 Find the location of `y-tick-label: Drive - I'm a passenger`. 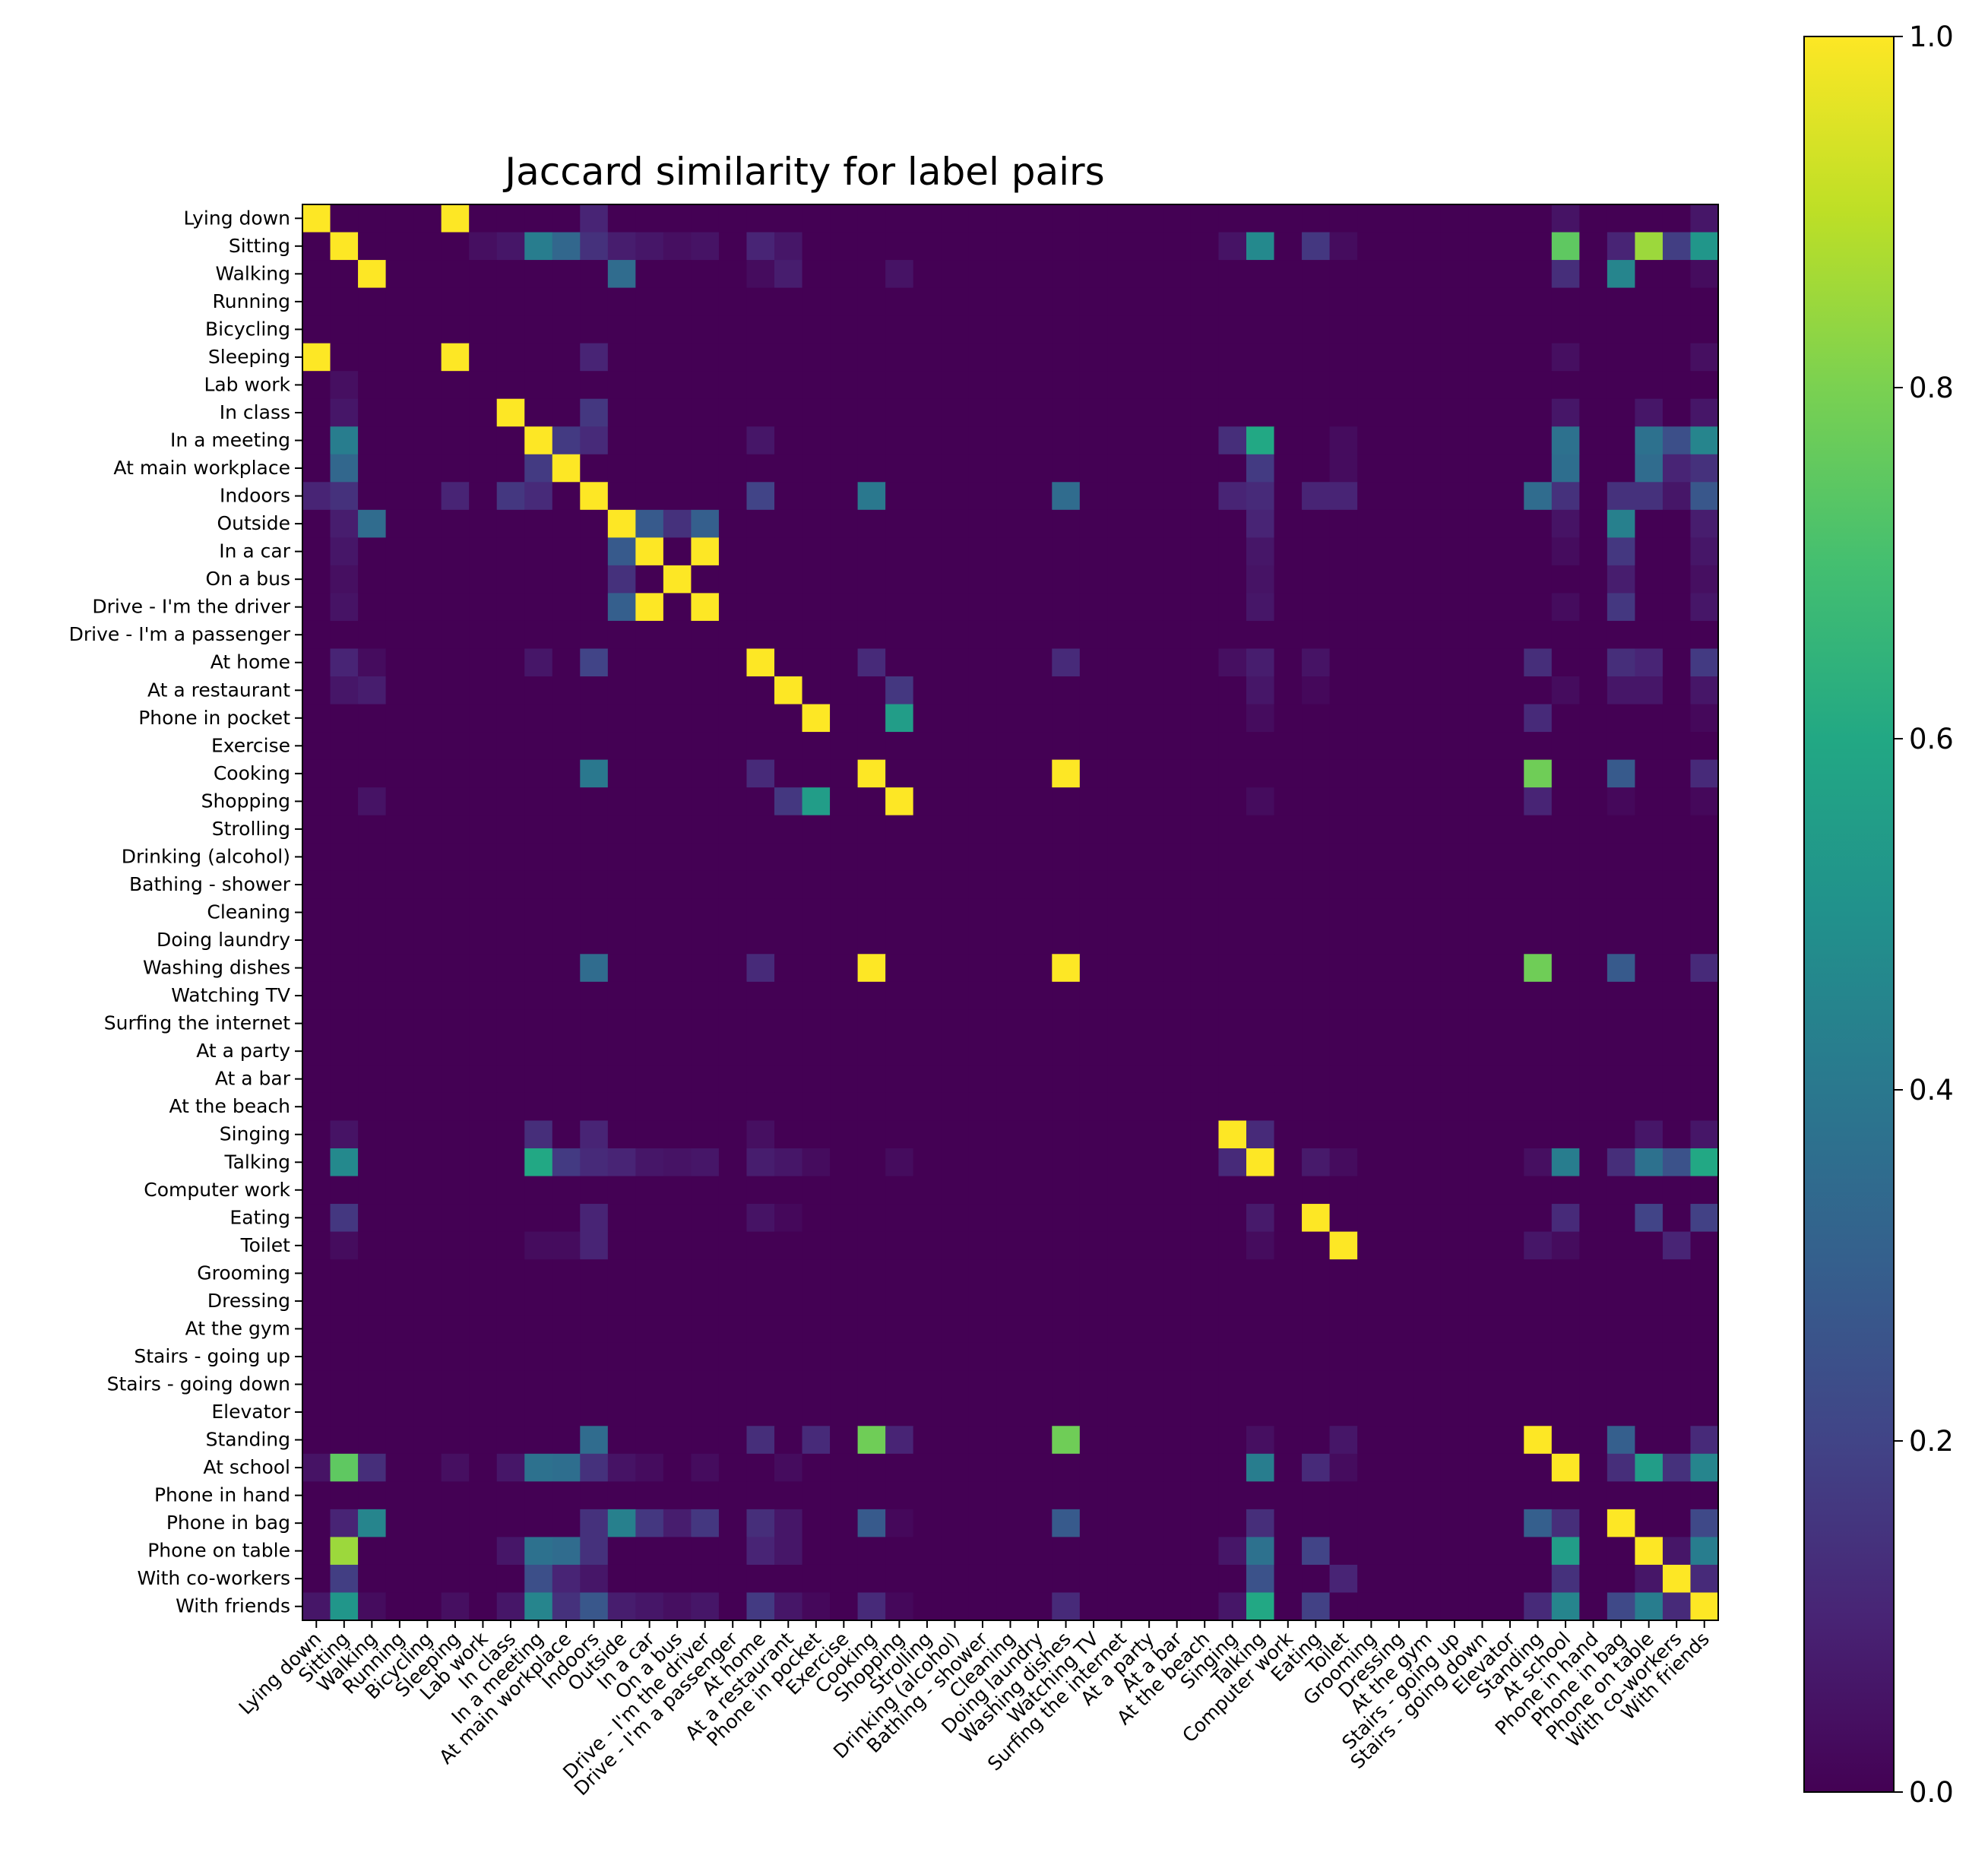

y-tick-label: Drive - I'm a passenger is located at coordinates (180, 634).